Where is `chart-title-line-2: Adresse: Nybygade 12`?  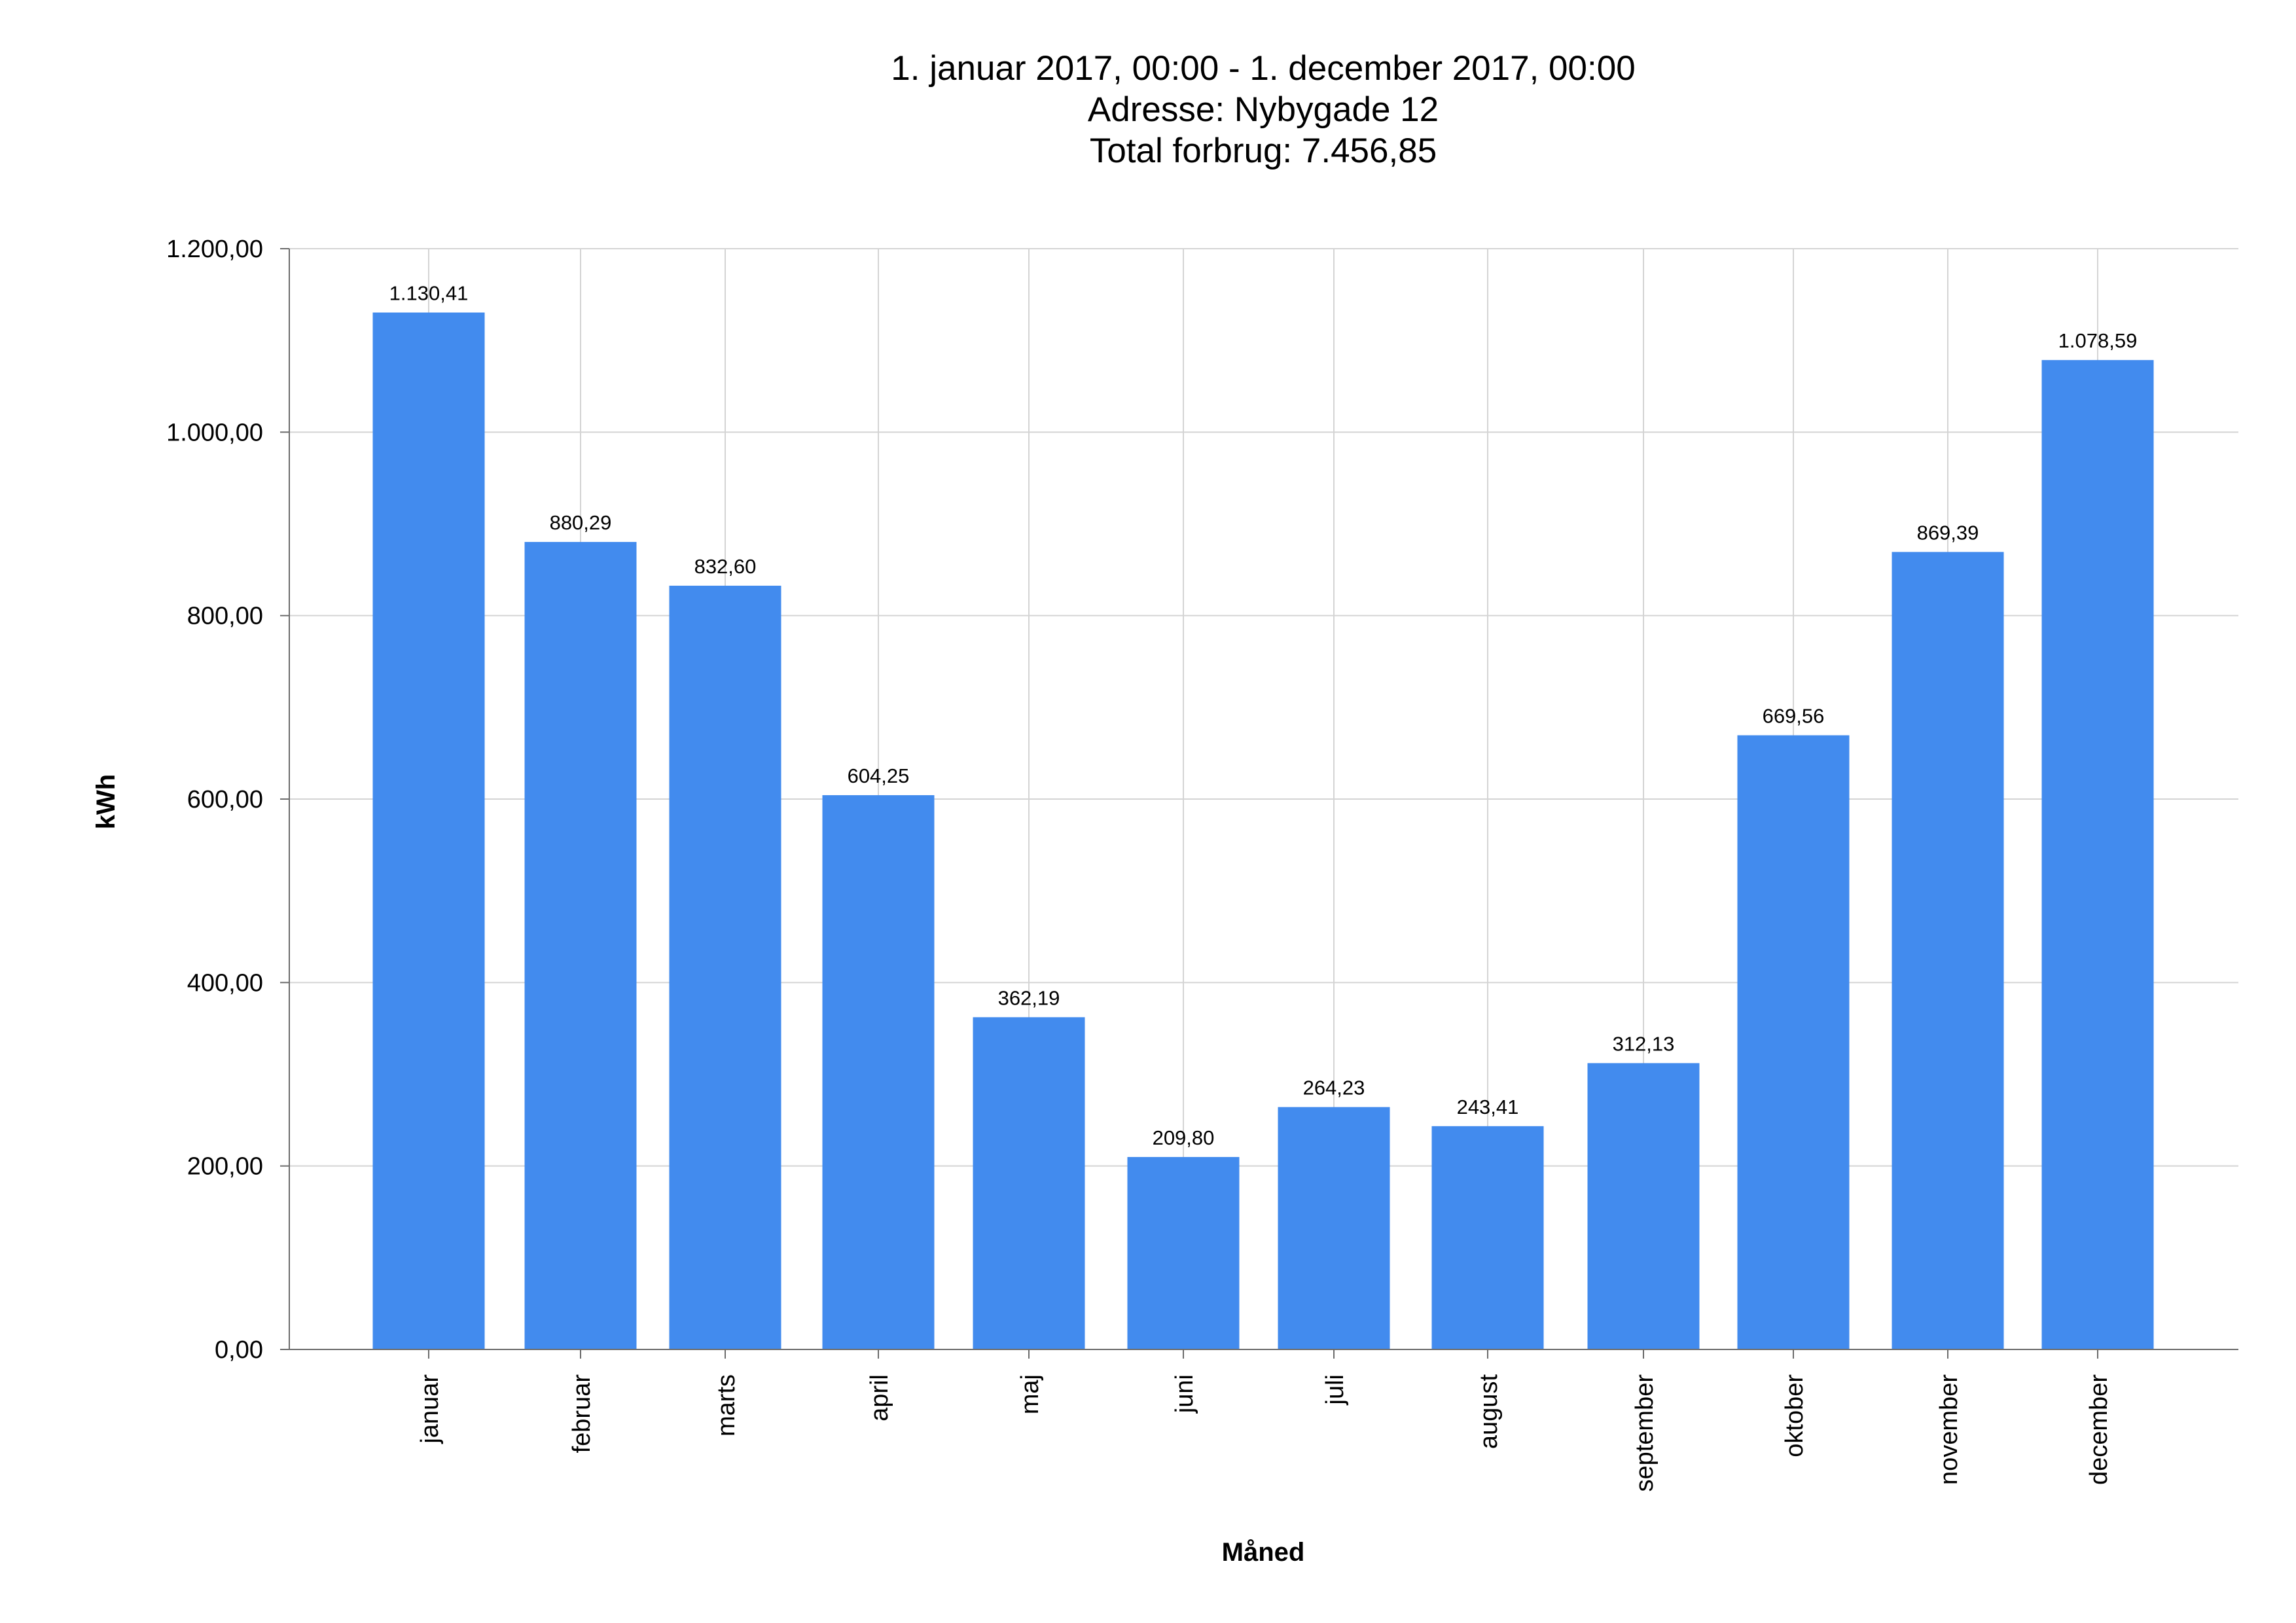
chart-title-line-2: Adresse: Nybygade 12 is located at coordinates (1263, 109).